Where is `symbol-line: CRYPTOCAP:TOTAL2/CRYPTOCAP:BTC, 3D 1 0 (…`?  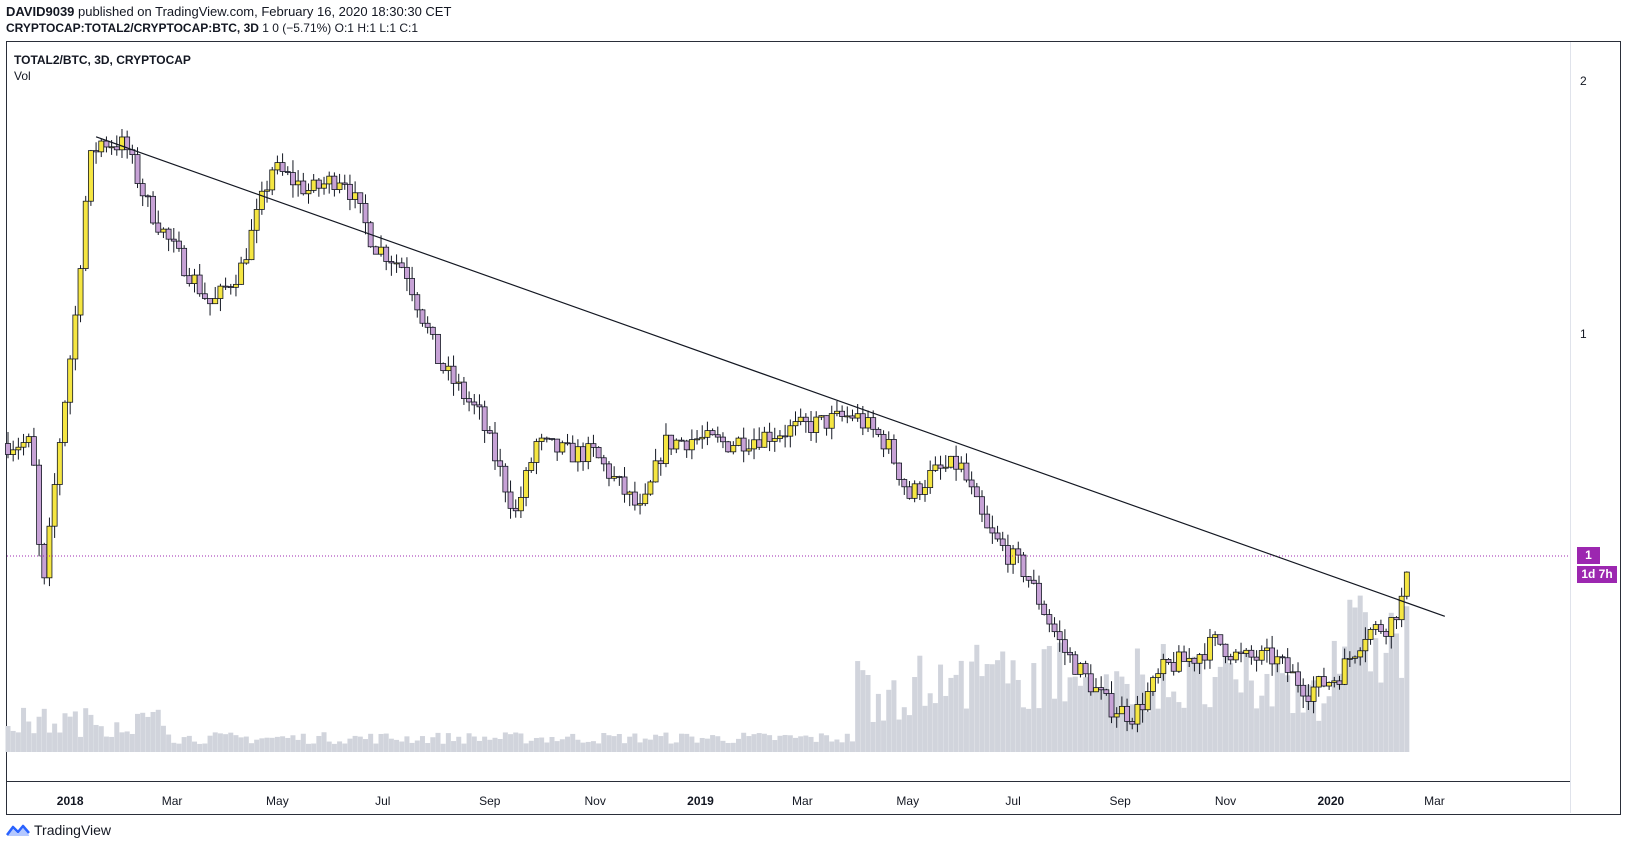 symbol-line: CRYPTOCAP:TOTAL2/CRYPTOCAP:BTC, 3D 1 0 (… is located at coordinates (212, 28).